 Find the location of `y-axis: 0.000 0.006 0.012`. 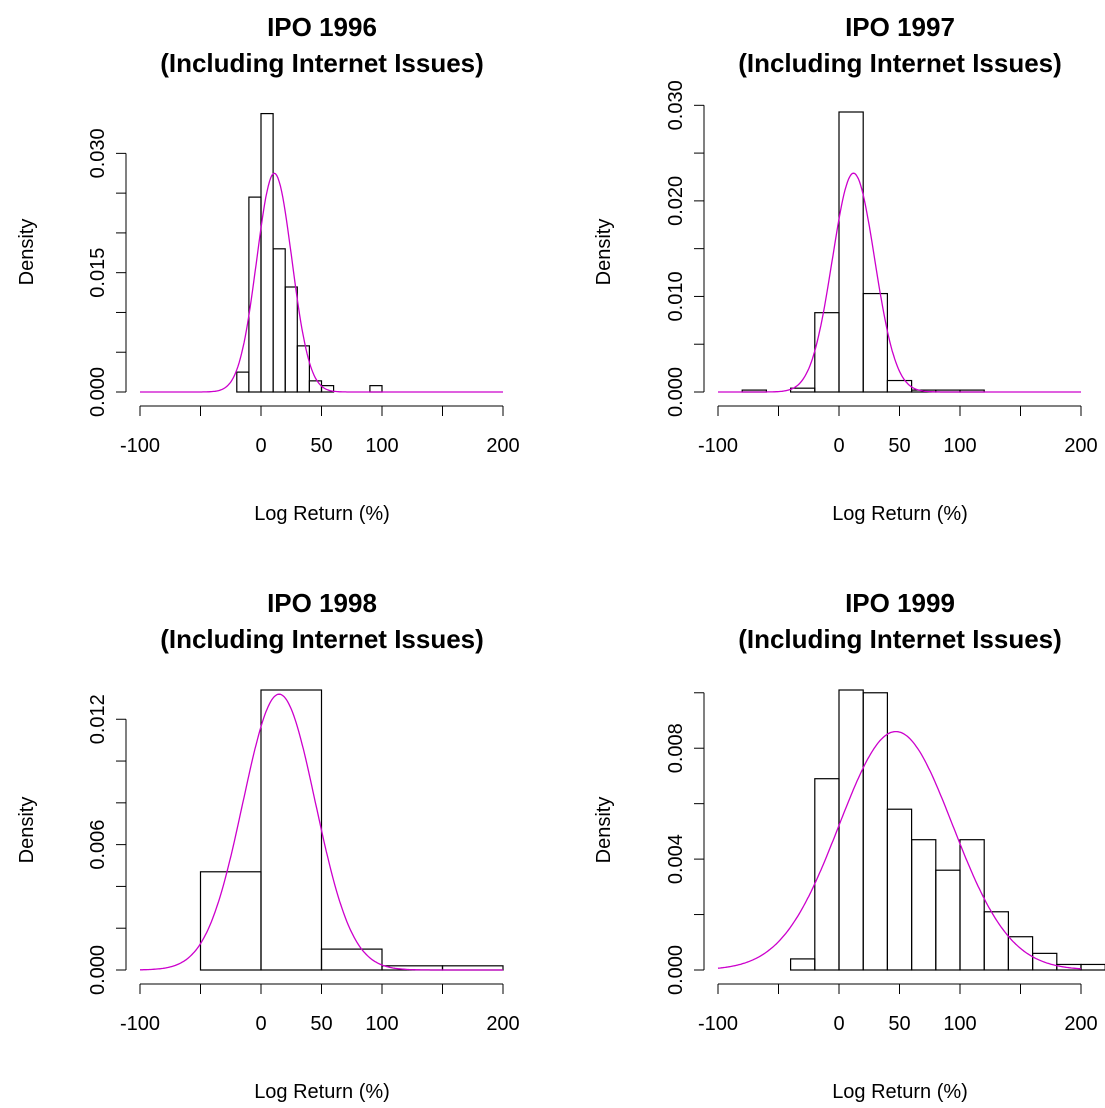

y-axis: 0.000 0.006 0.012 is located at coordinates (106, 844).